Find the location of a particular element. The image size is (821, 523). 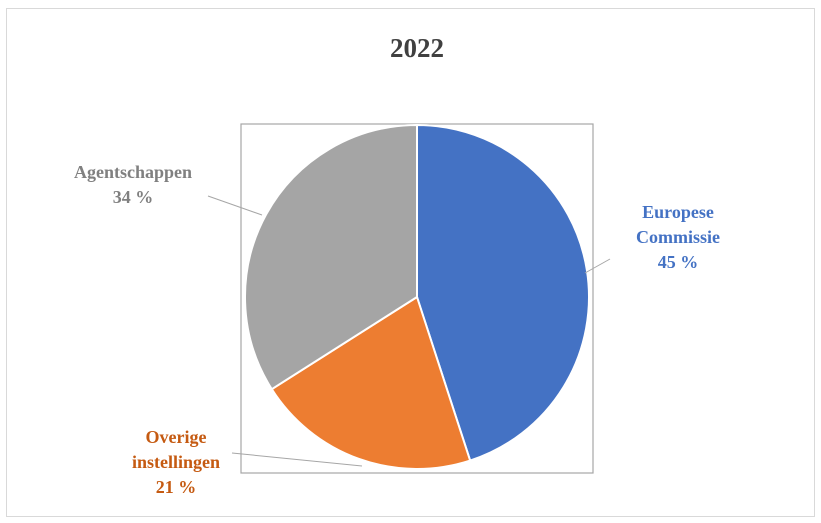

data-label-1: Overige instellingen 21 % is located at coordinates (176, 462).